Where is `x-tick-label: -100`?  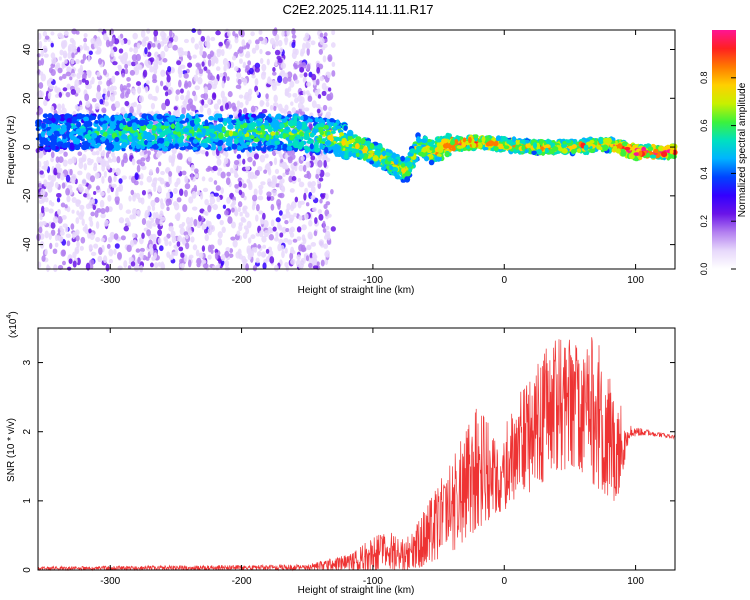
x-tick-label: -100 is located at coordinates (373, 280).